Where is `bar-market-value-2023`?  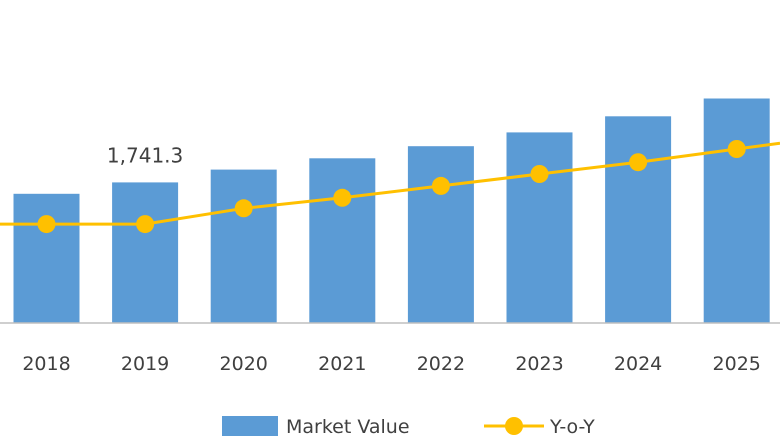
bar-market-value-2023 is located at coordinates (539, 227).